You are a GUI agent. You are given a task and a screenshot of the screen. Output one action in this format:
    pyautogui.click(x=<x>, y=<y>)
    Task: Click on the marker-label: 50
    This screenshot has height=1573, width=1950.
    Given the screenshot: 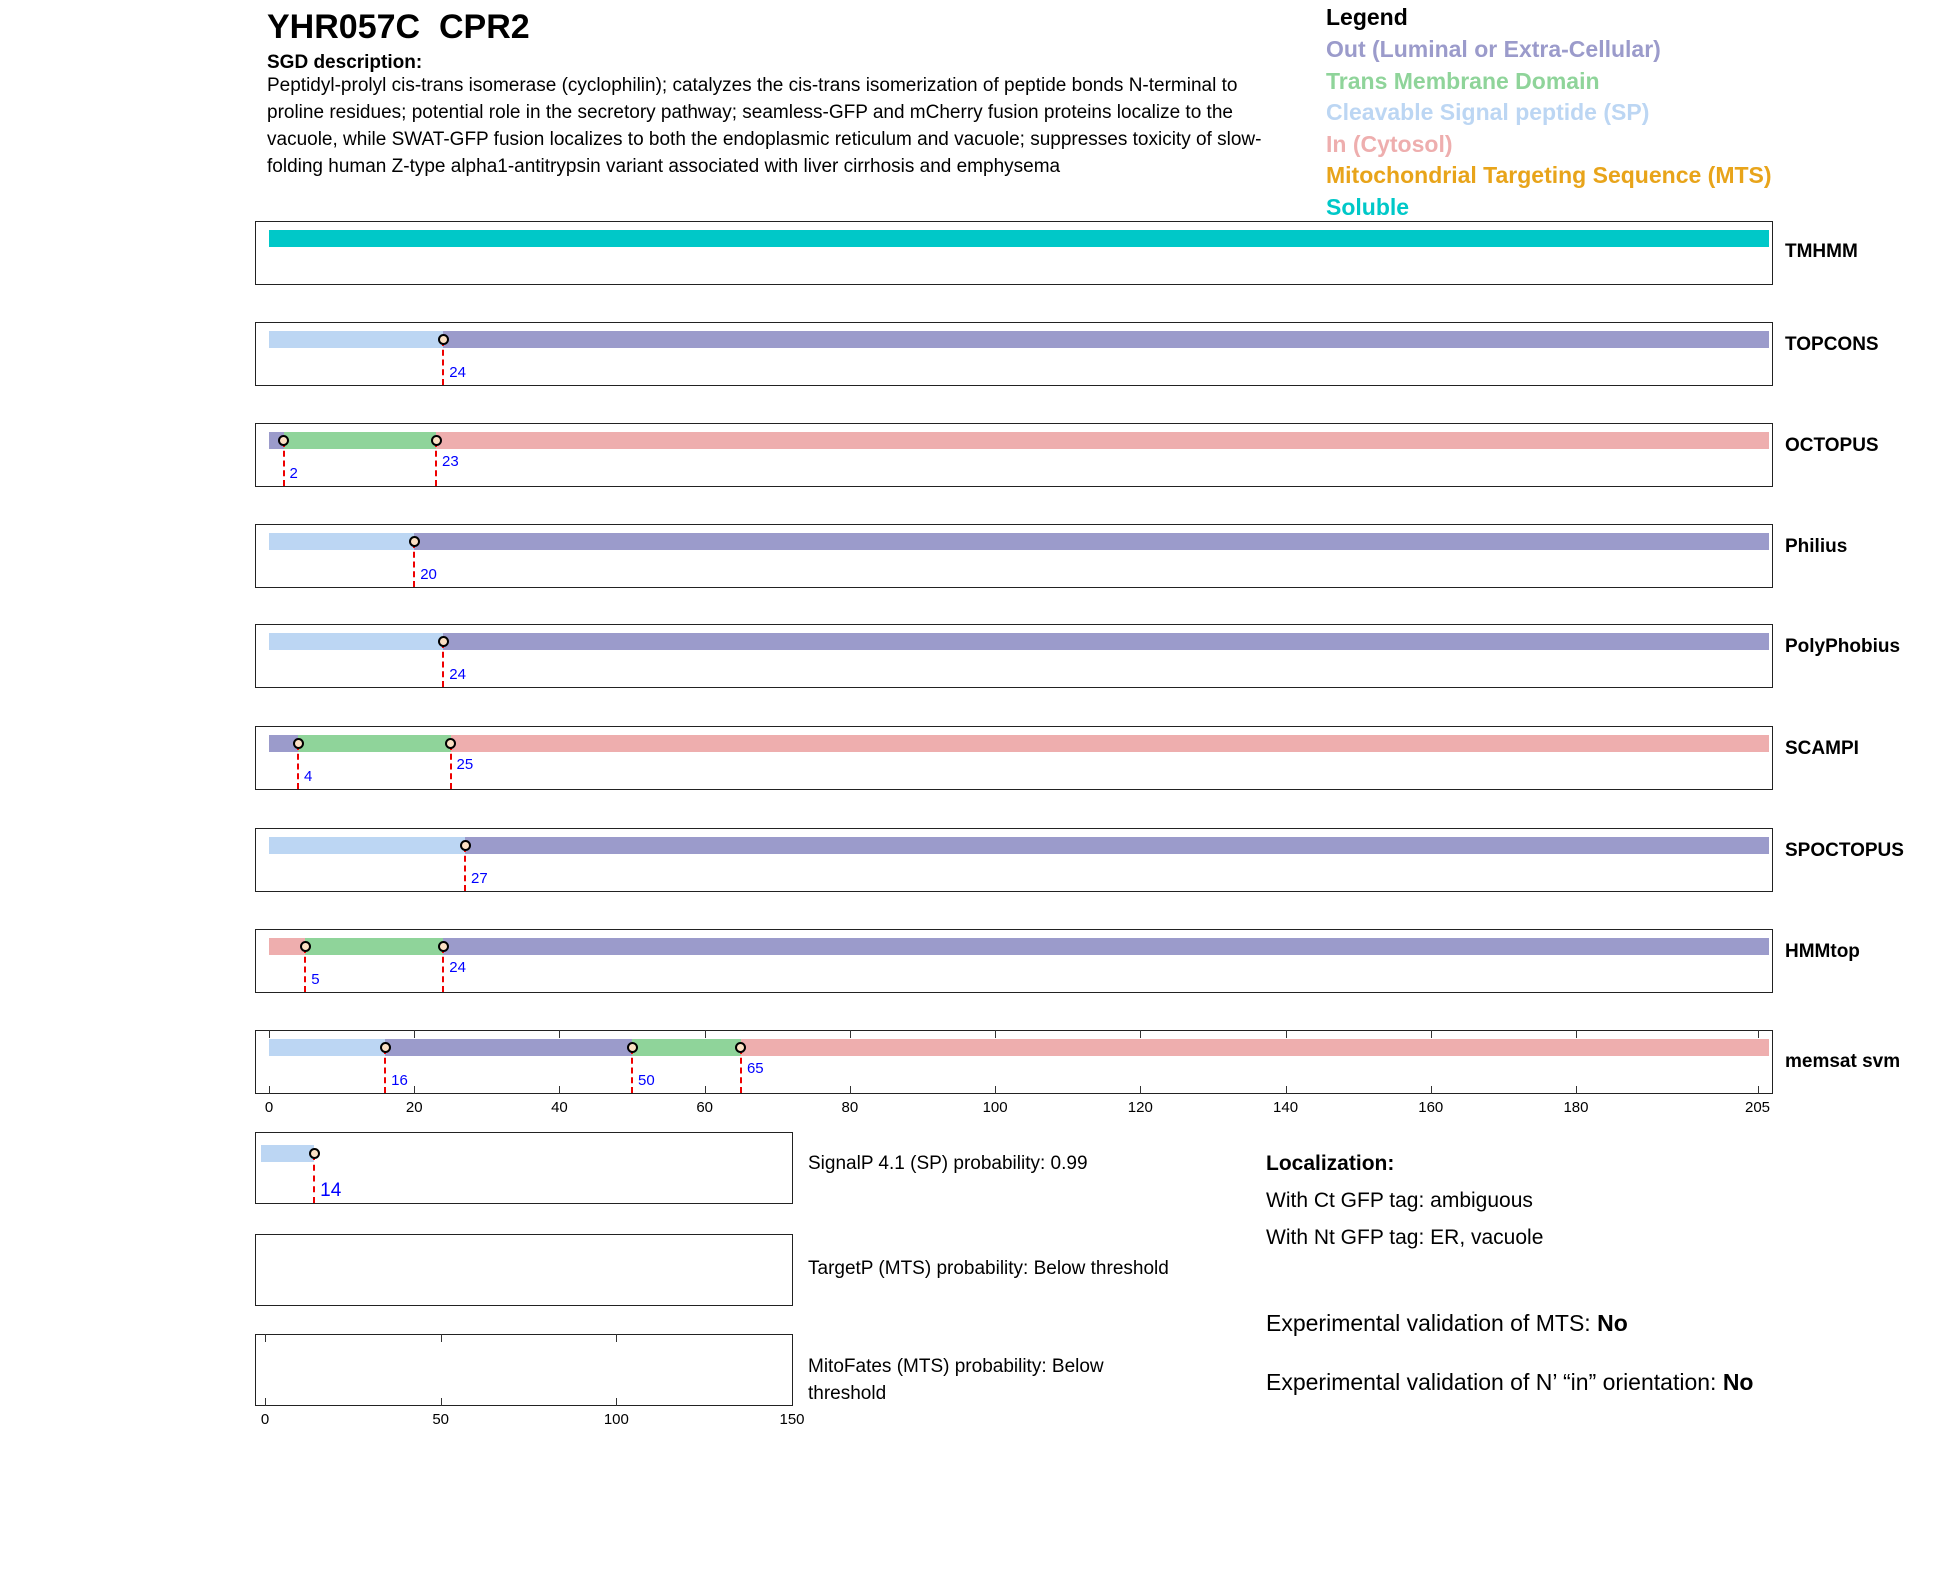 What is the action you would take?
    pyautogui.click(x=646, y=1080)
    